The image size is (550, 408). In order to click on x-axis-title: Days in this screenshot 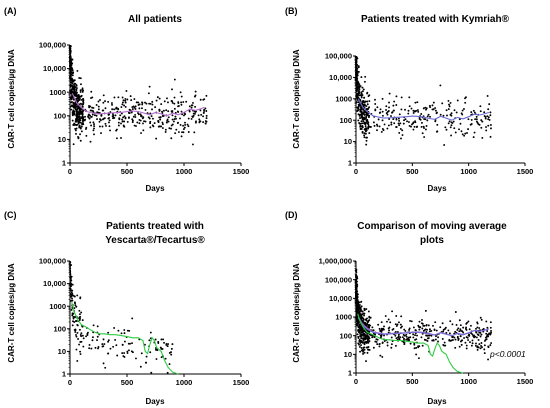, I will do `click(437, 401)`.